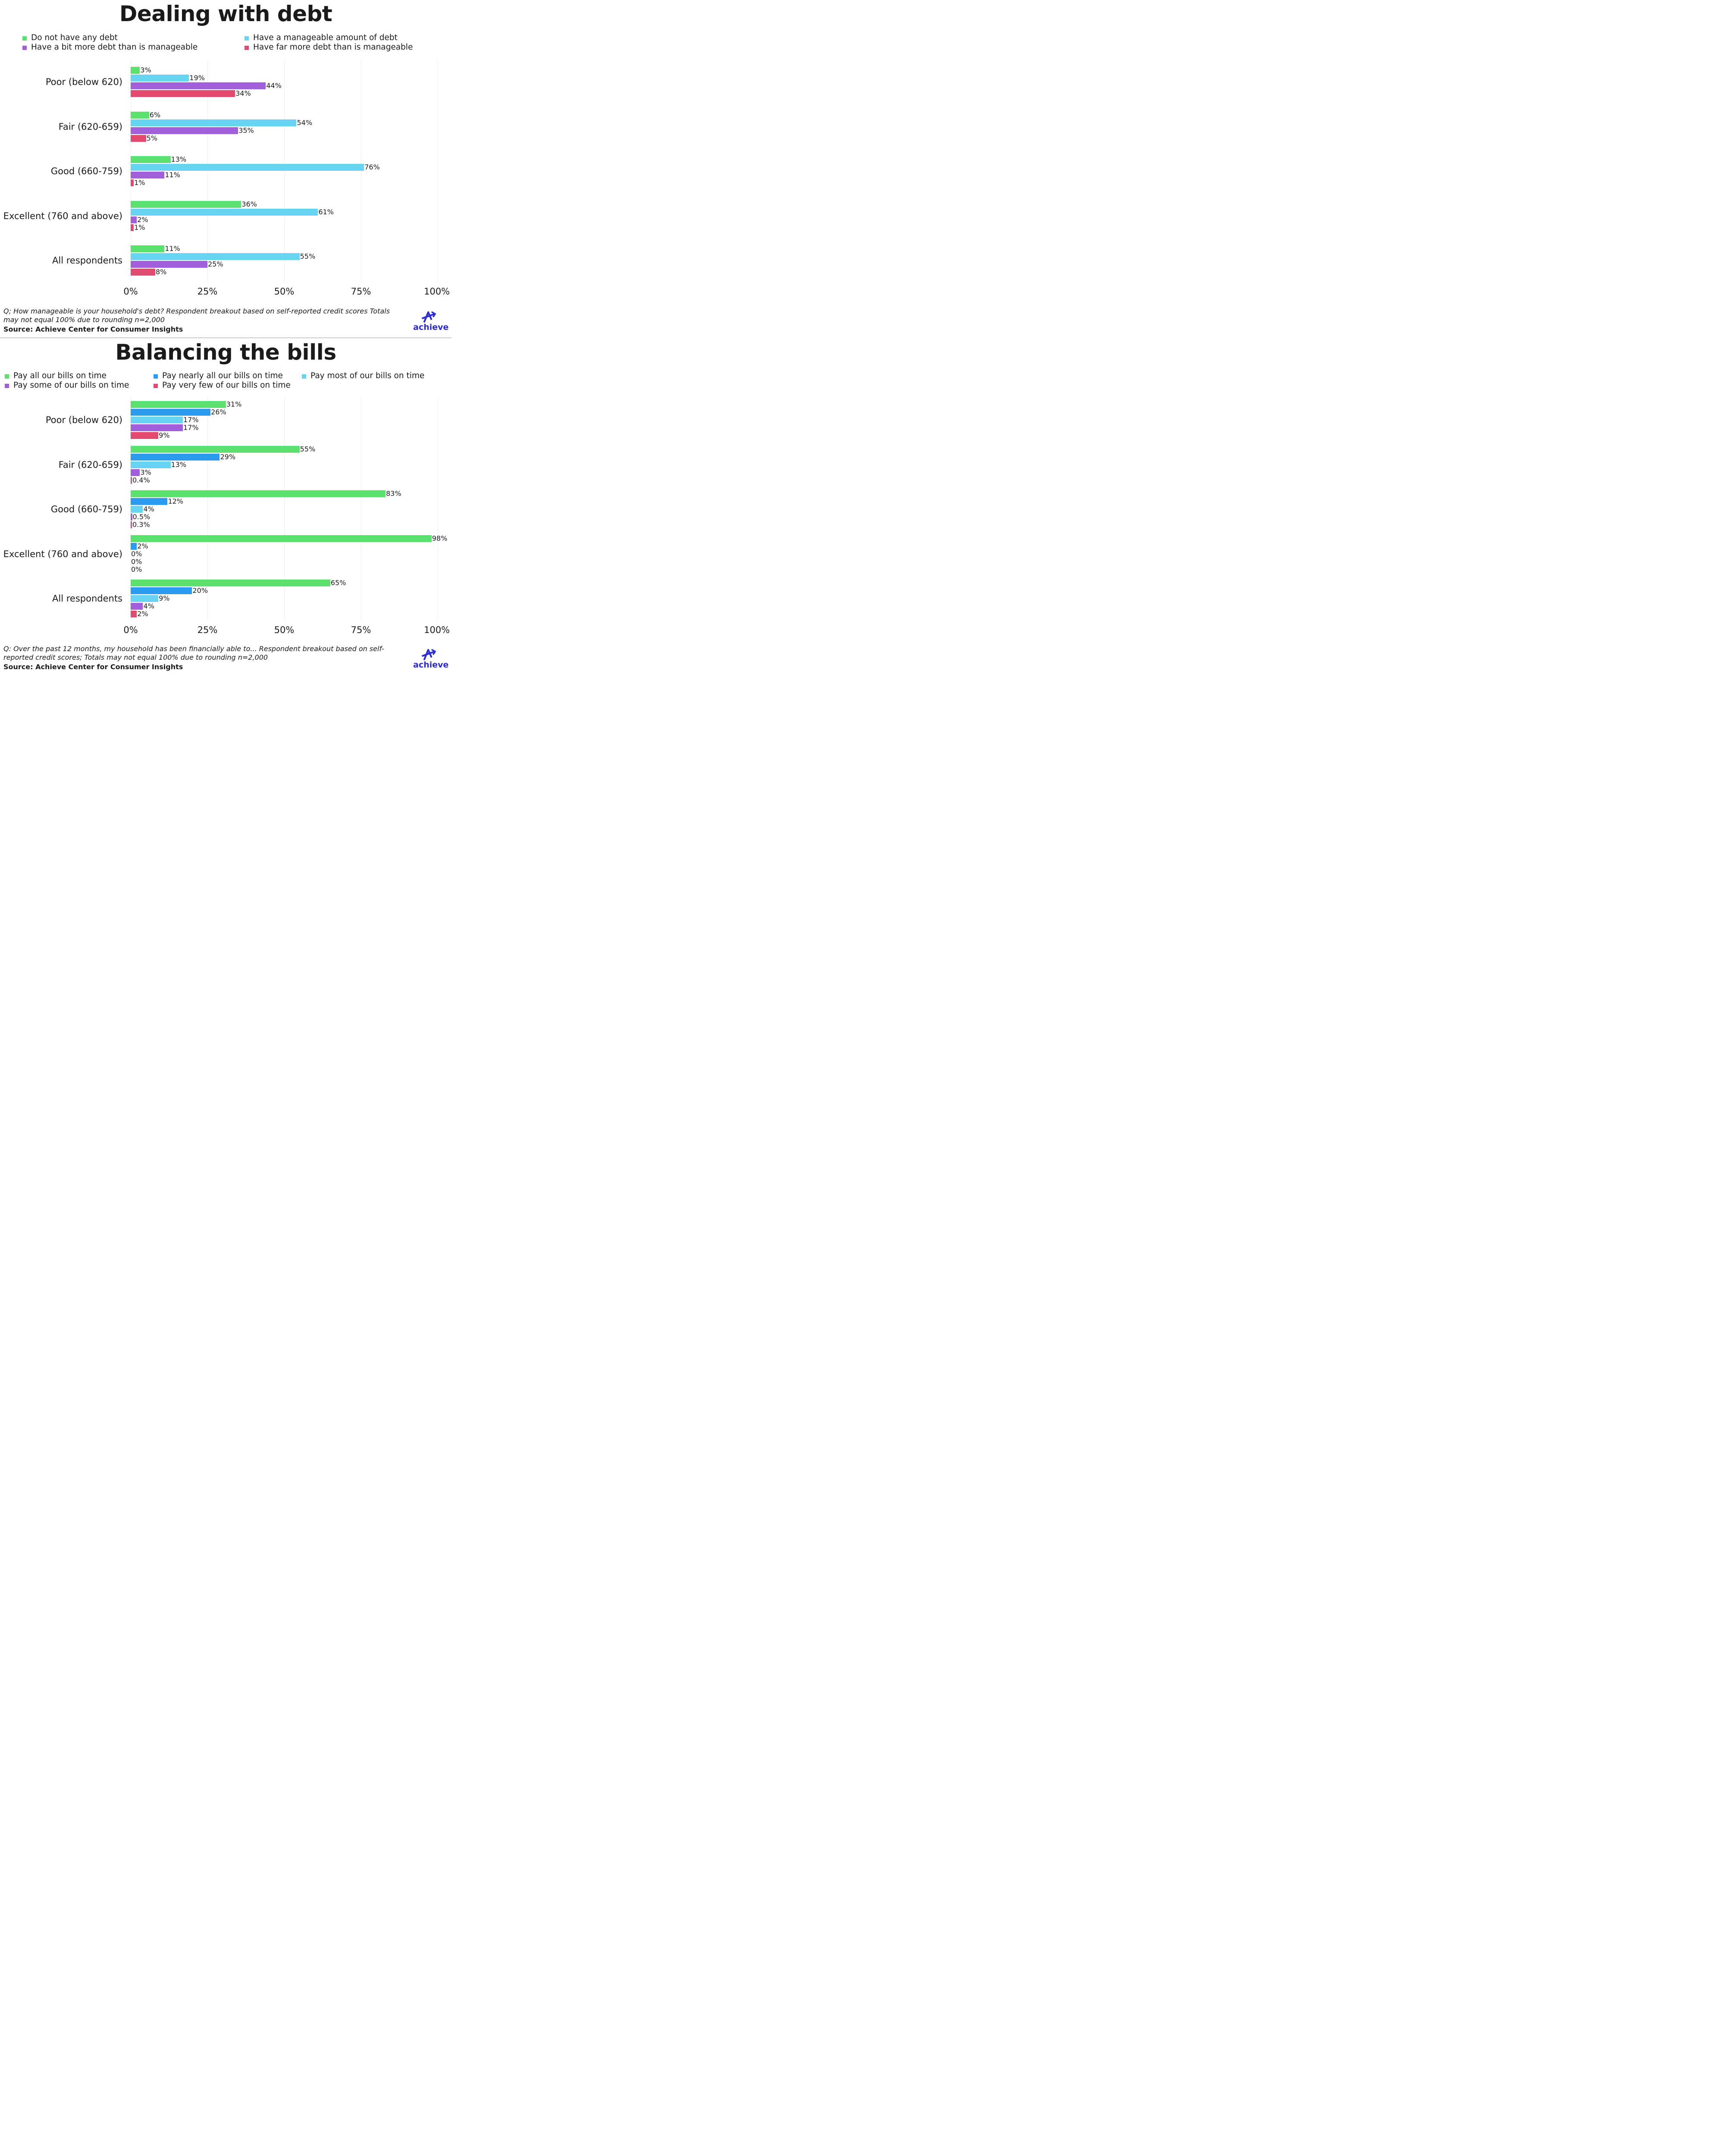  Describe the element at coordinates (197, 78) in the screenshot. I see `data-label: 19%` at that location.